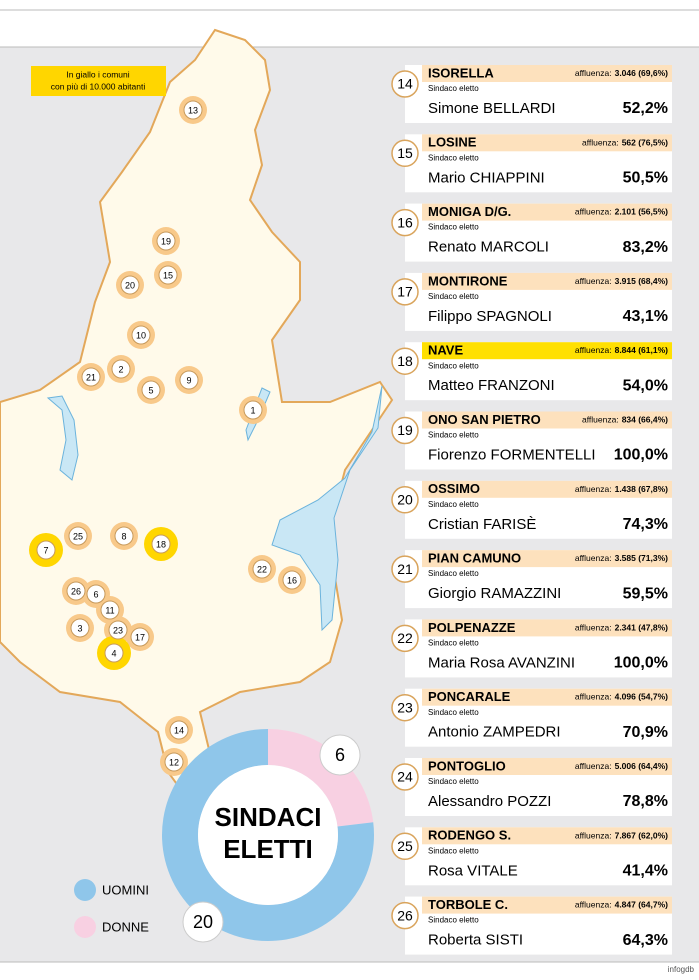 This screenshot has height=980, width=699. I want to click on mayor-name: Renato MARCOLI, so click(488, 247).